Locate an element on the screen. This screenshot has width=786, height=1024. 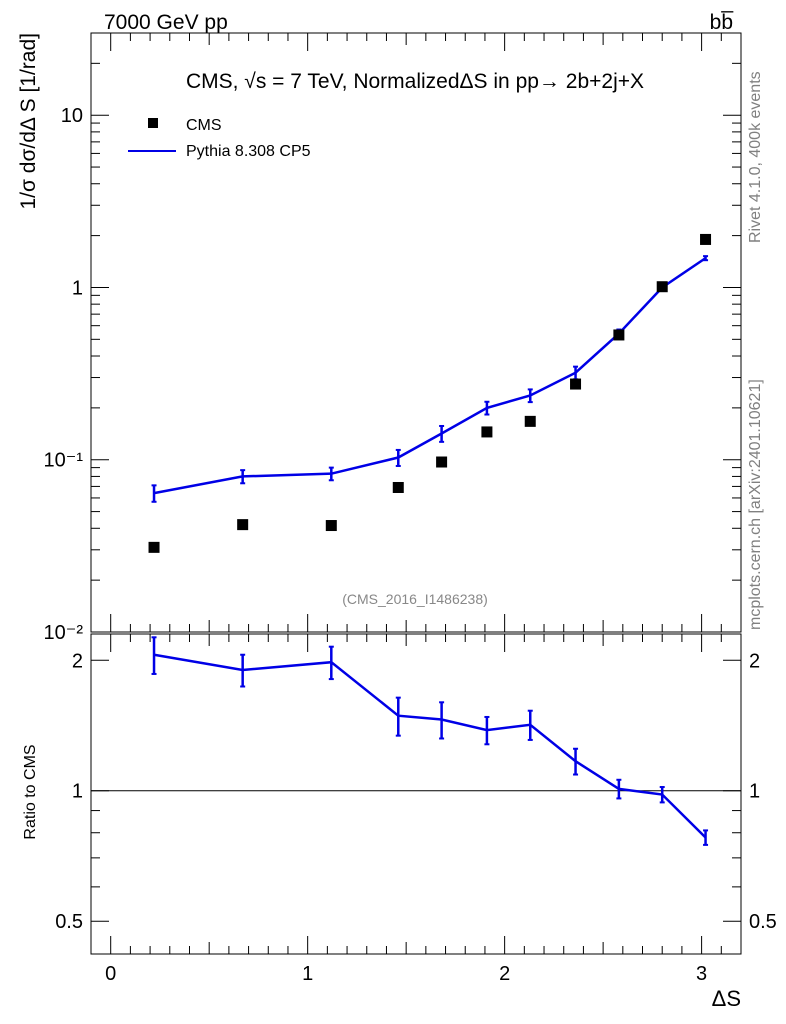
main-y-tick-labels: 10⁻² 10⁻¹ 1 10 is located at coordinates (64, 374).